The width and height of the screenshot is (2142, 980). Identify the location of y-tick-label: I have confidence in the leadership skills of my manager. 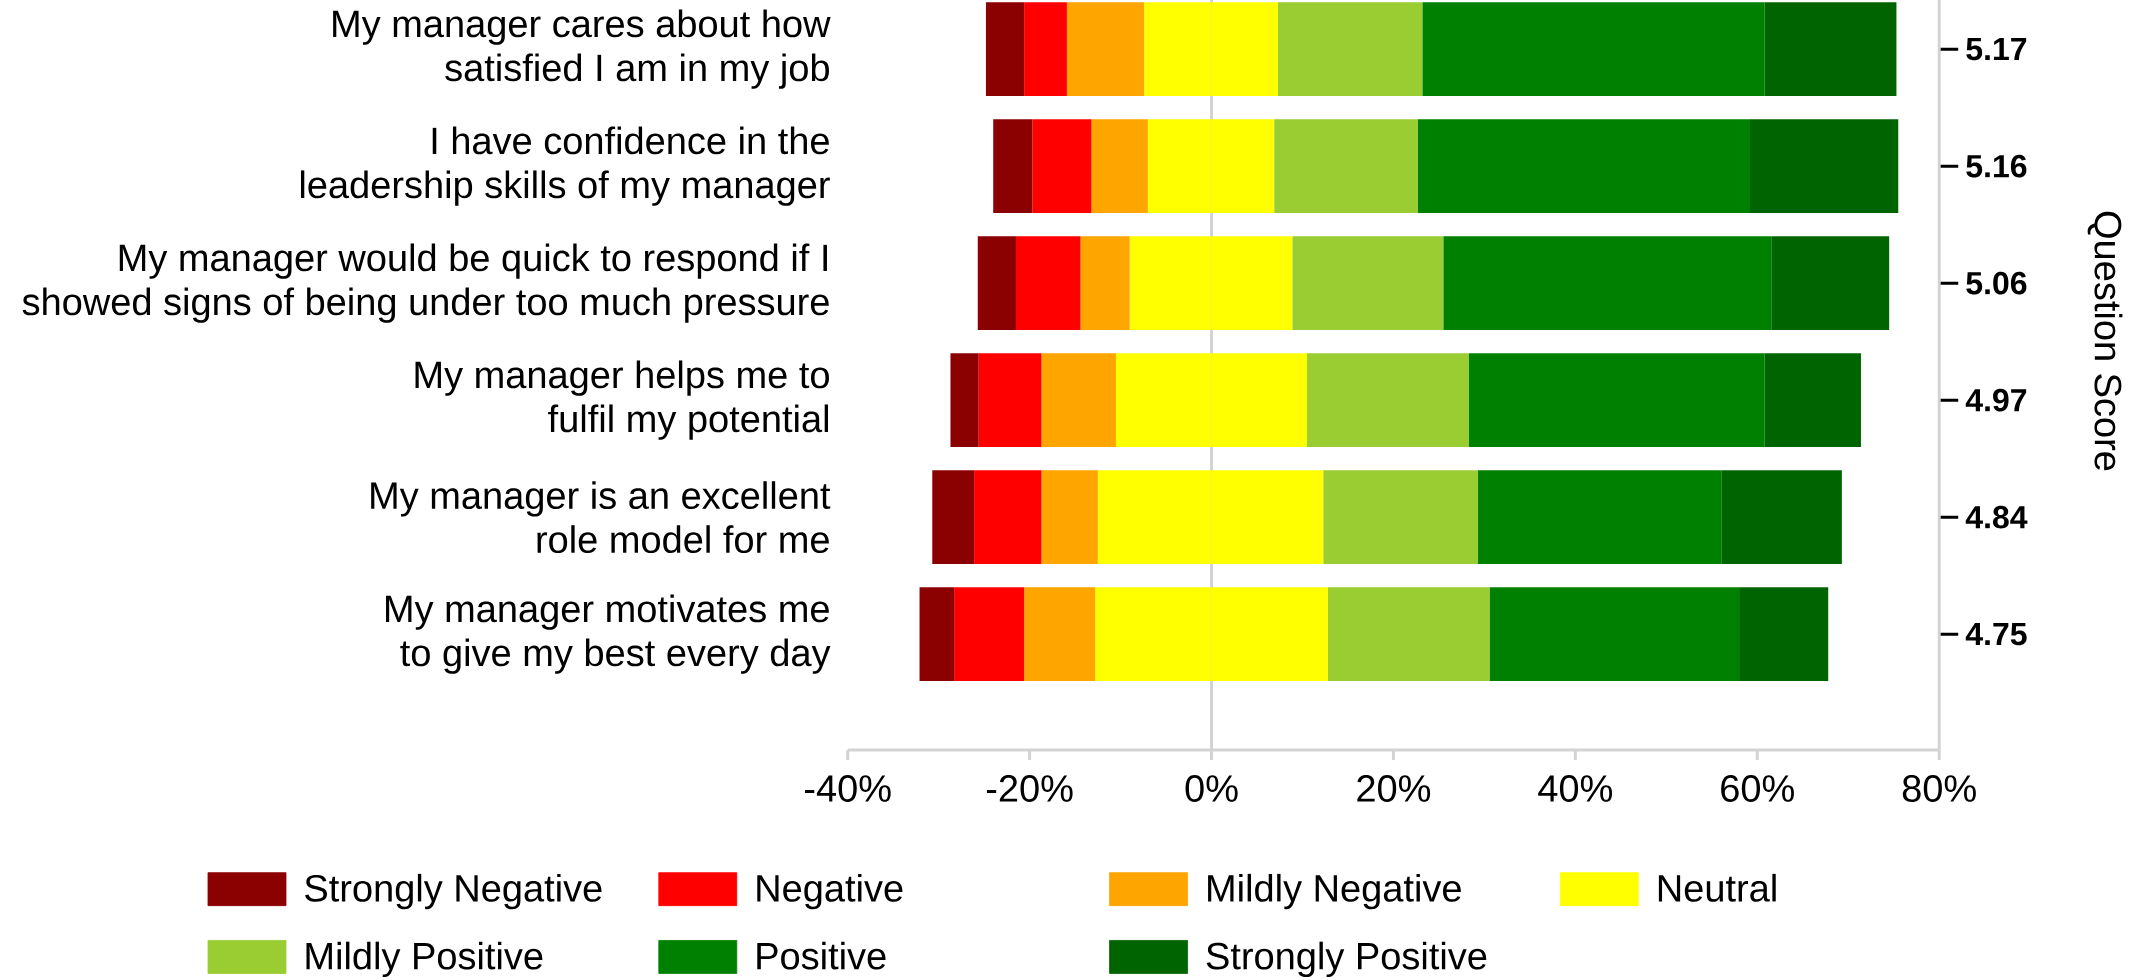
(565, 166).